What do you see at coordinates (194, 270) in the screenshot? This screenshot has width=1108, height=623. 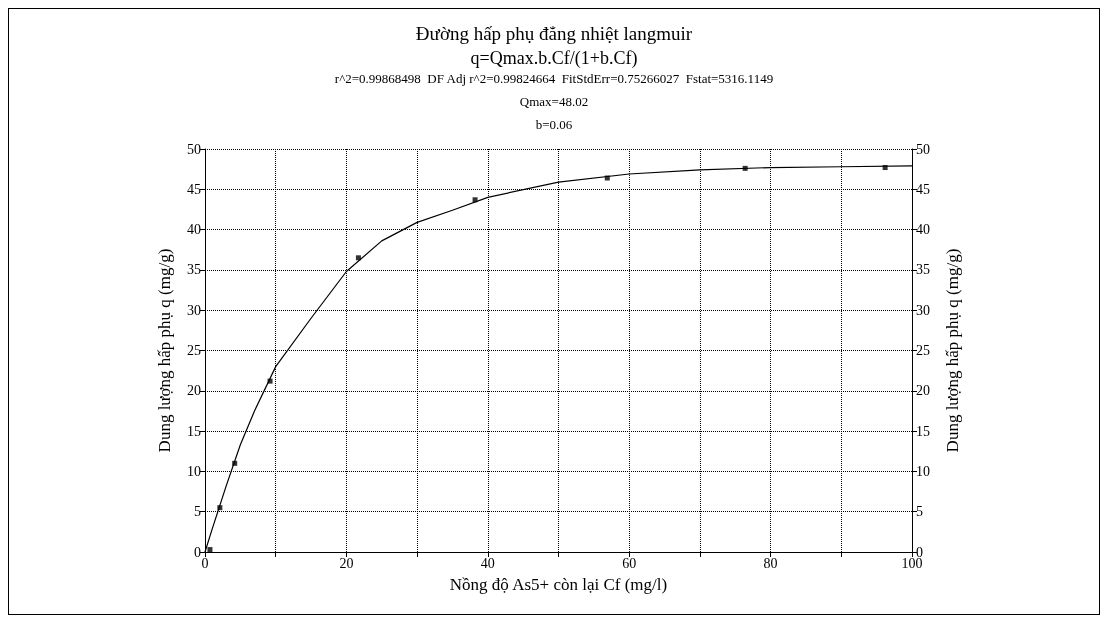 I see `y-tick-label: 35` at bounding box center [194, 270].